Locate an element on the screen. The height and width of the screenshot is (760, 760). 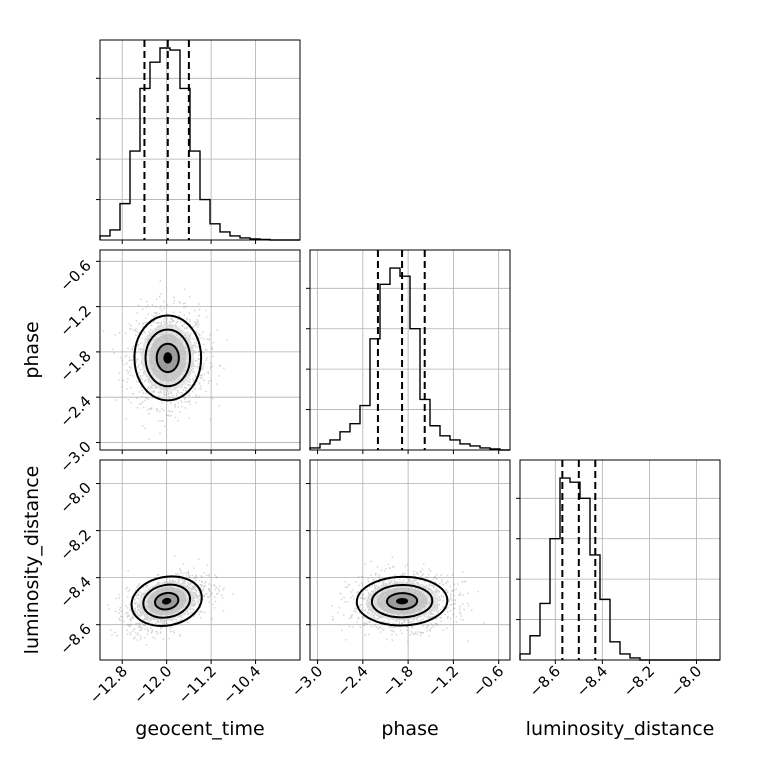
tick-label-x-luminosity_distance-1: −8.4 is located at coordinates (592, 681).